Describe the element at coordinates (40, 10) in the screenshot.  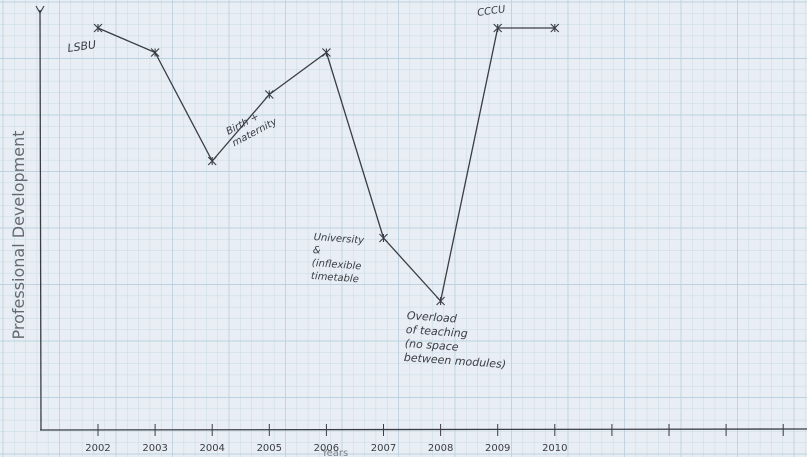
I see `y-axis-arrow` at that location.